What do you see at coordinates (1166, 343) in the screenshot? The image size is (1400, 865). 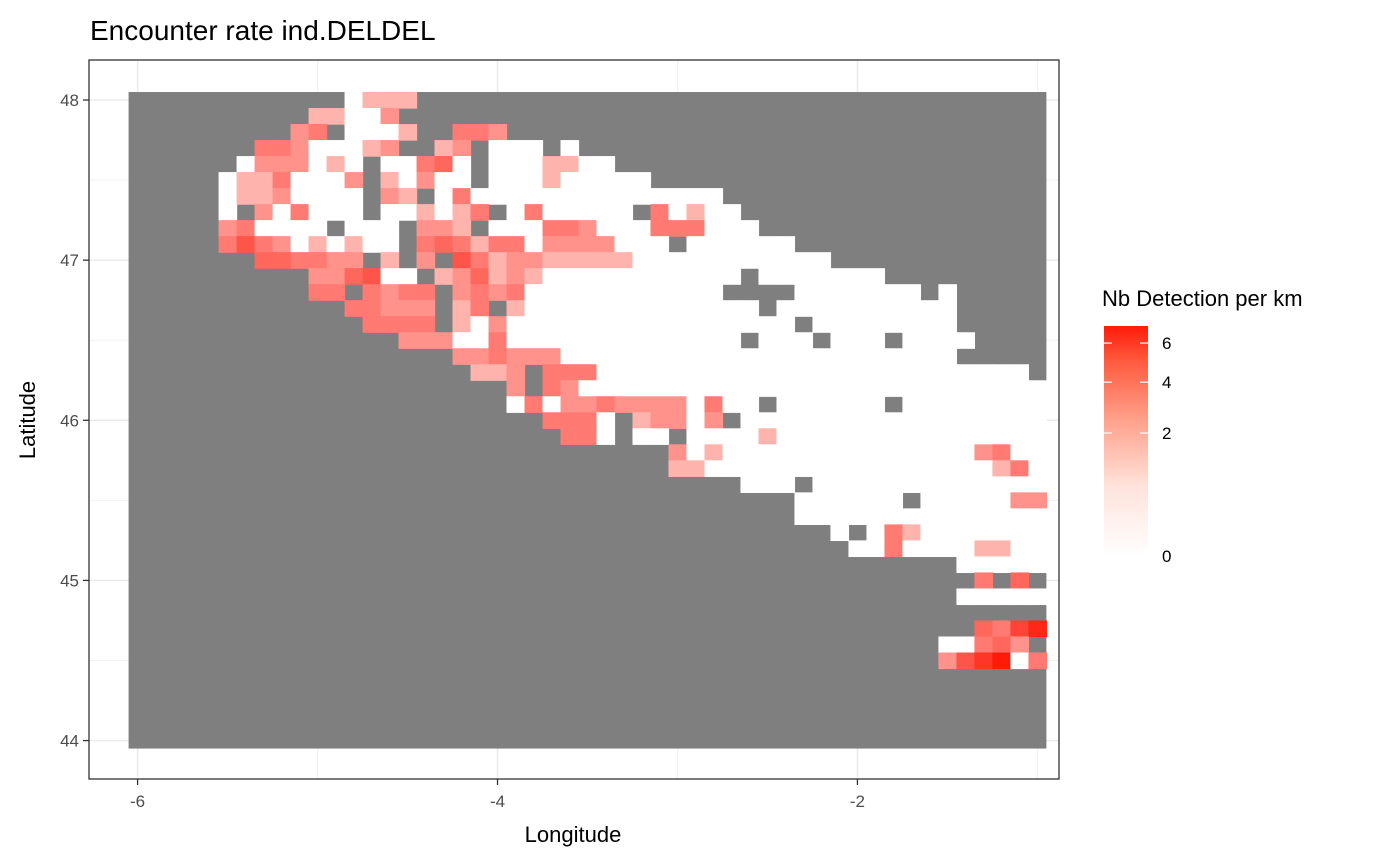 I see `legend-tick-label: 6` at bounding box center [1166, 343].